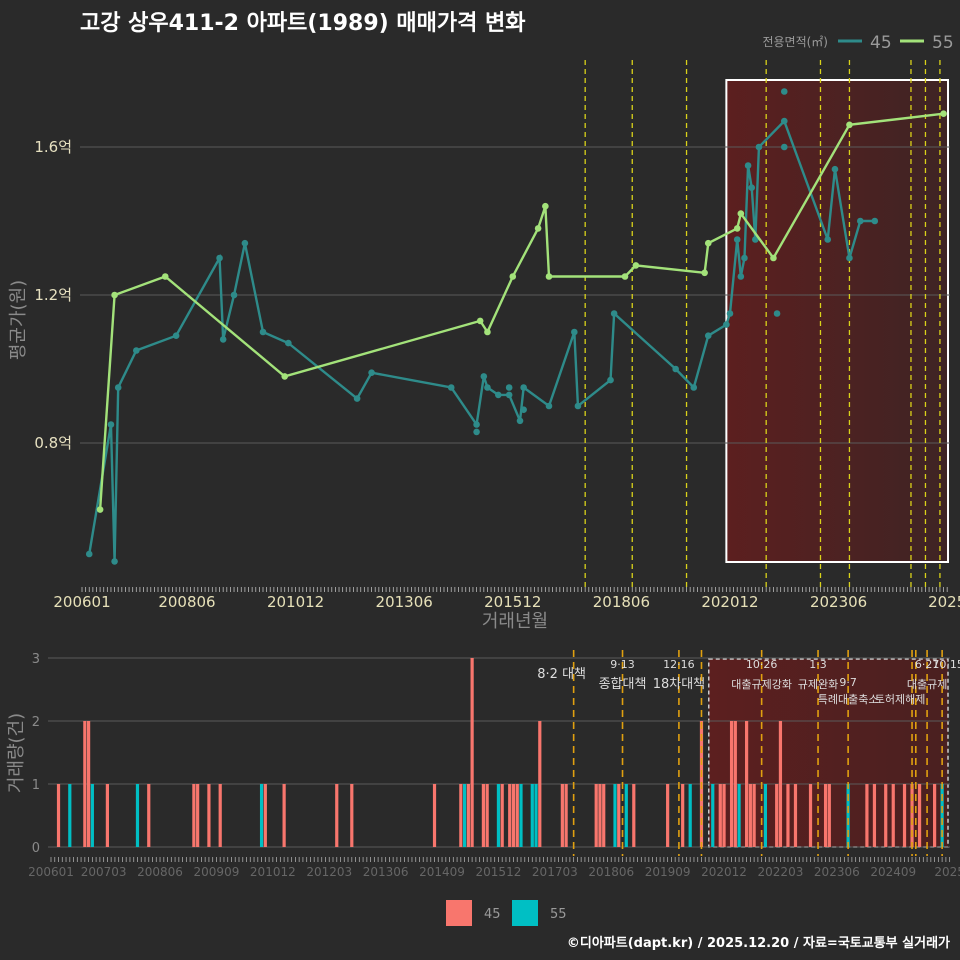 The height and width of the screenshot is (960, 960). Describe the element at coordinates (623, 684) in the screenshot. I see `policy-name-label: 종합대책` at that location.